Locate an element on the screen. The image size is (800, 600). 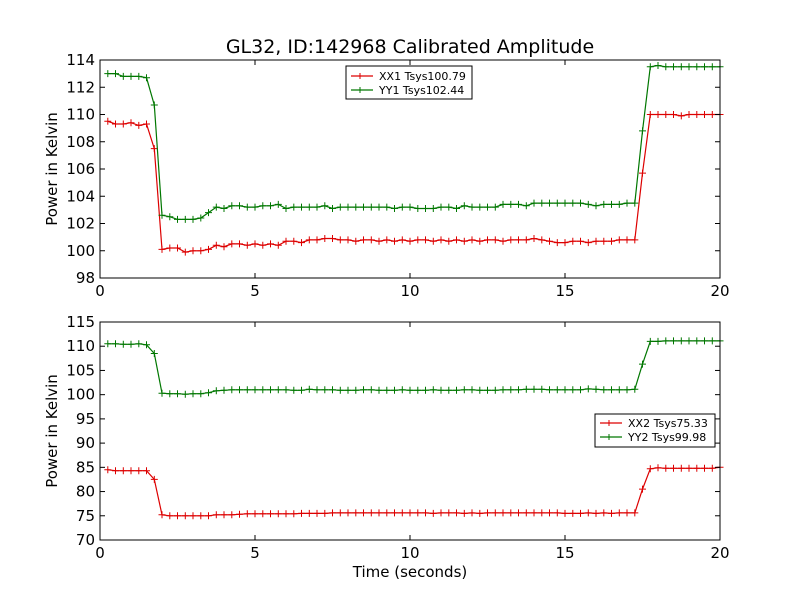
y-tick-label-1-95: 95 is located at coordinates (85, 419).